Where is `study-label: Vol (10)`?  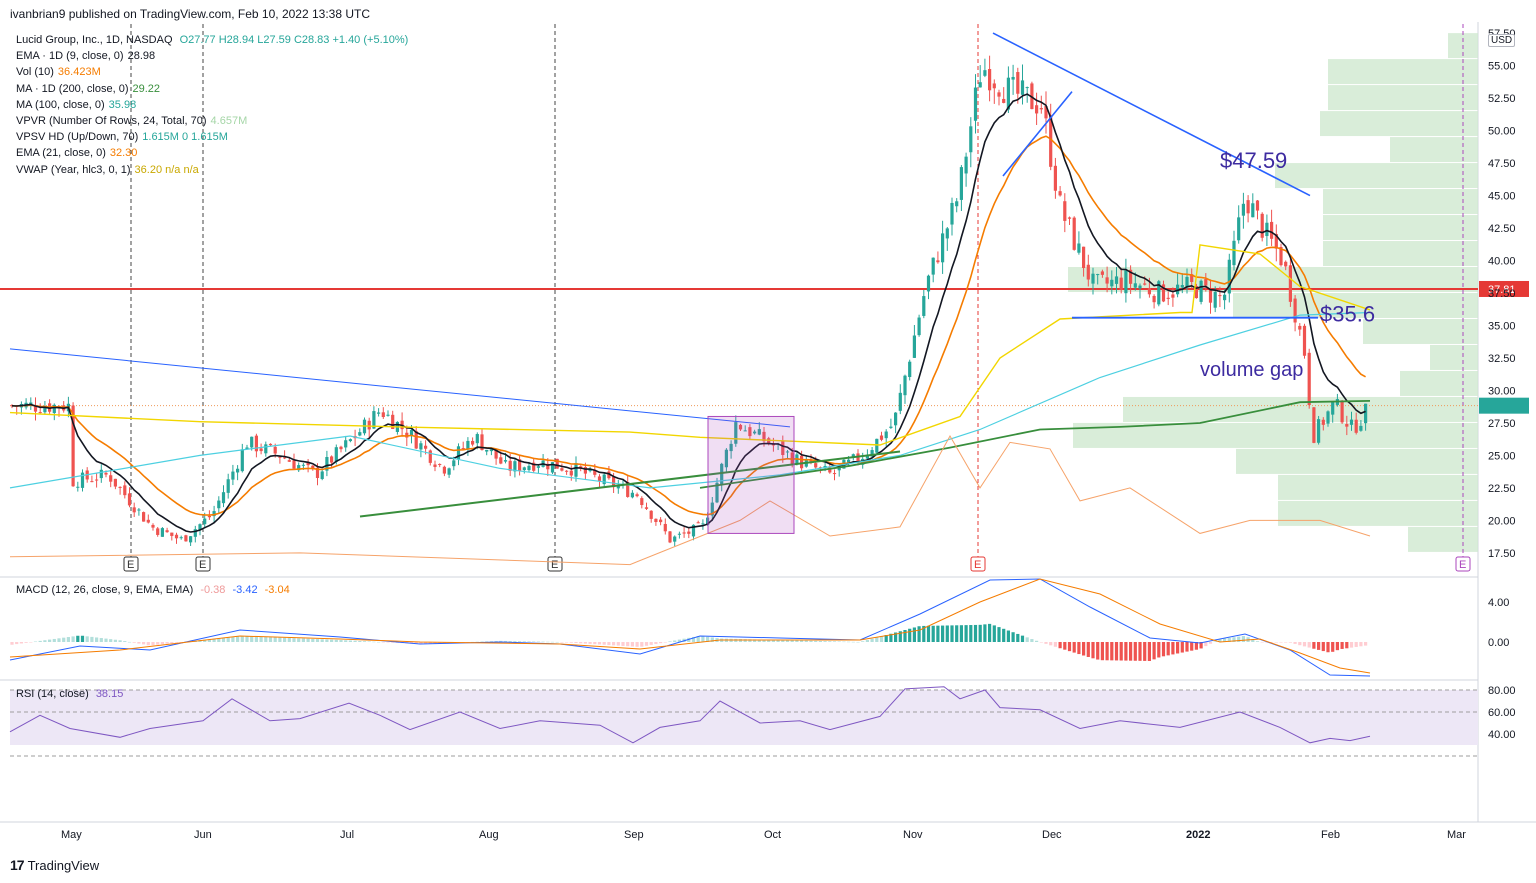 study-label: Vol (10) is located at coordinates (35, 72).